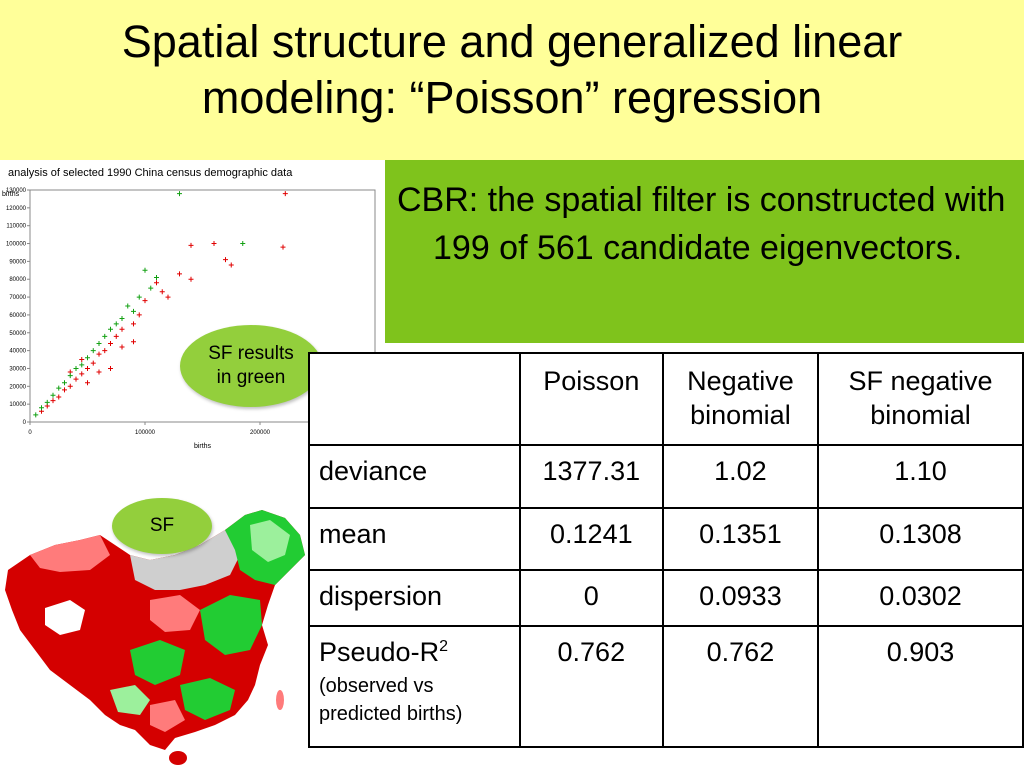 The width and height of the screenshot is (1024, 773). Describe the element at coordinates (17, 316) in the screenshot. I see `scatter-ytick-label: 60000` at that location.